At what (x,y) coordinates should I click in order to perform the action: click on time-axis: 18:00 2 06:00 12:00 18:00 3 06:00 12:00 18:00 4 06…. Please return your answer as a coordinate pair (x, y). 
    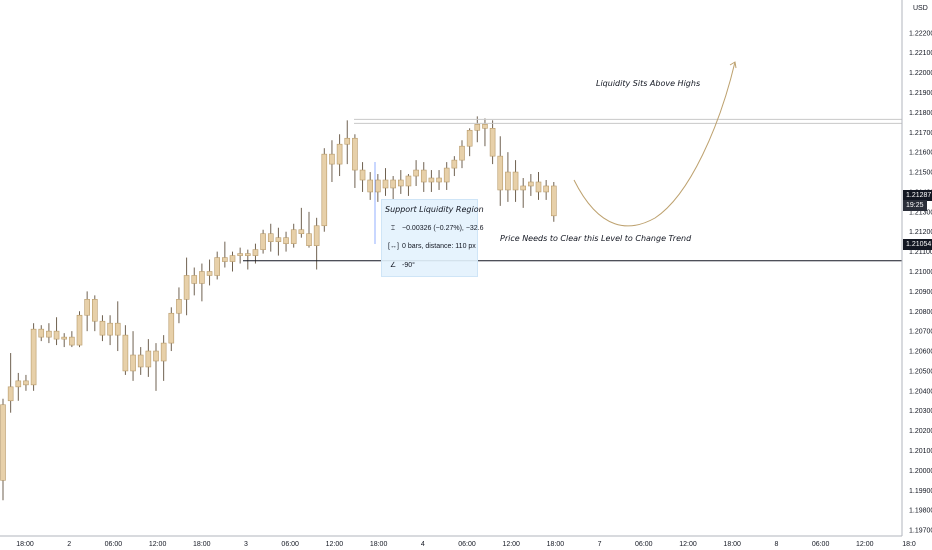
    Looking at the image, I should click on (466, 544).